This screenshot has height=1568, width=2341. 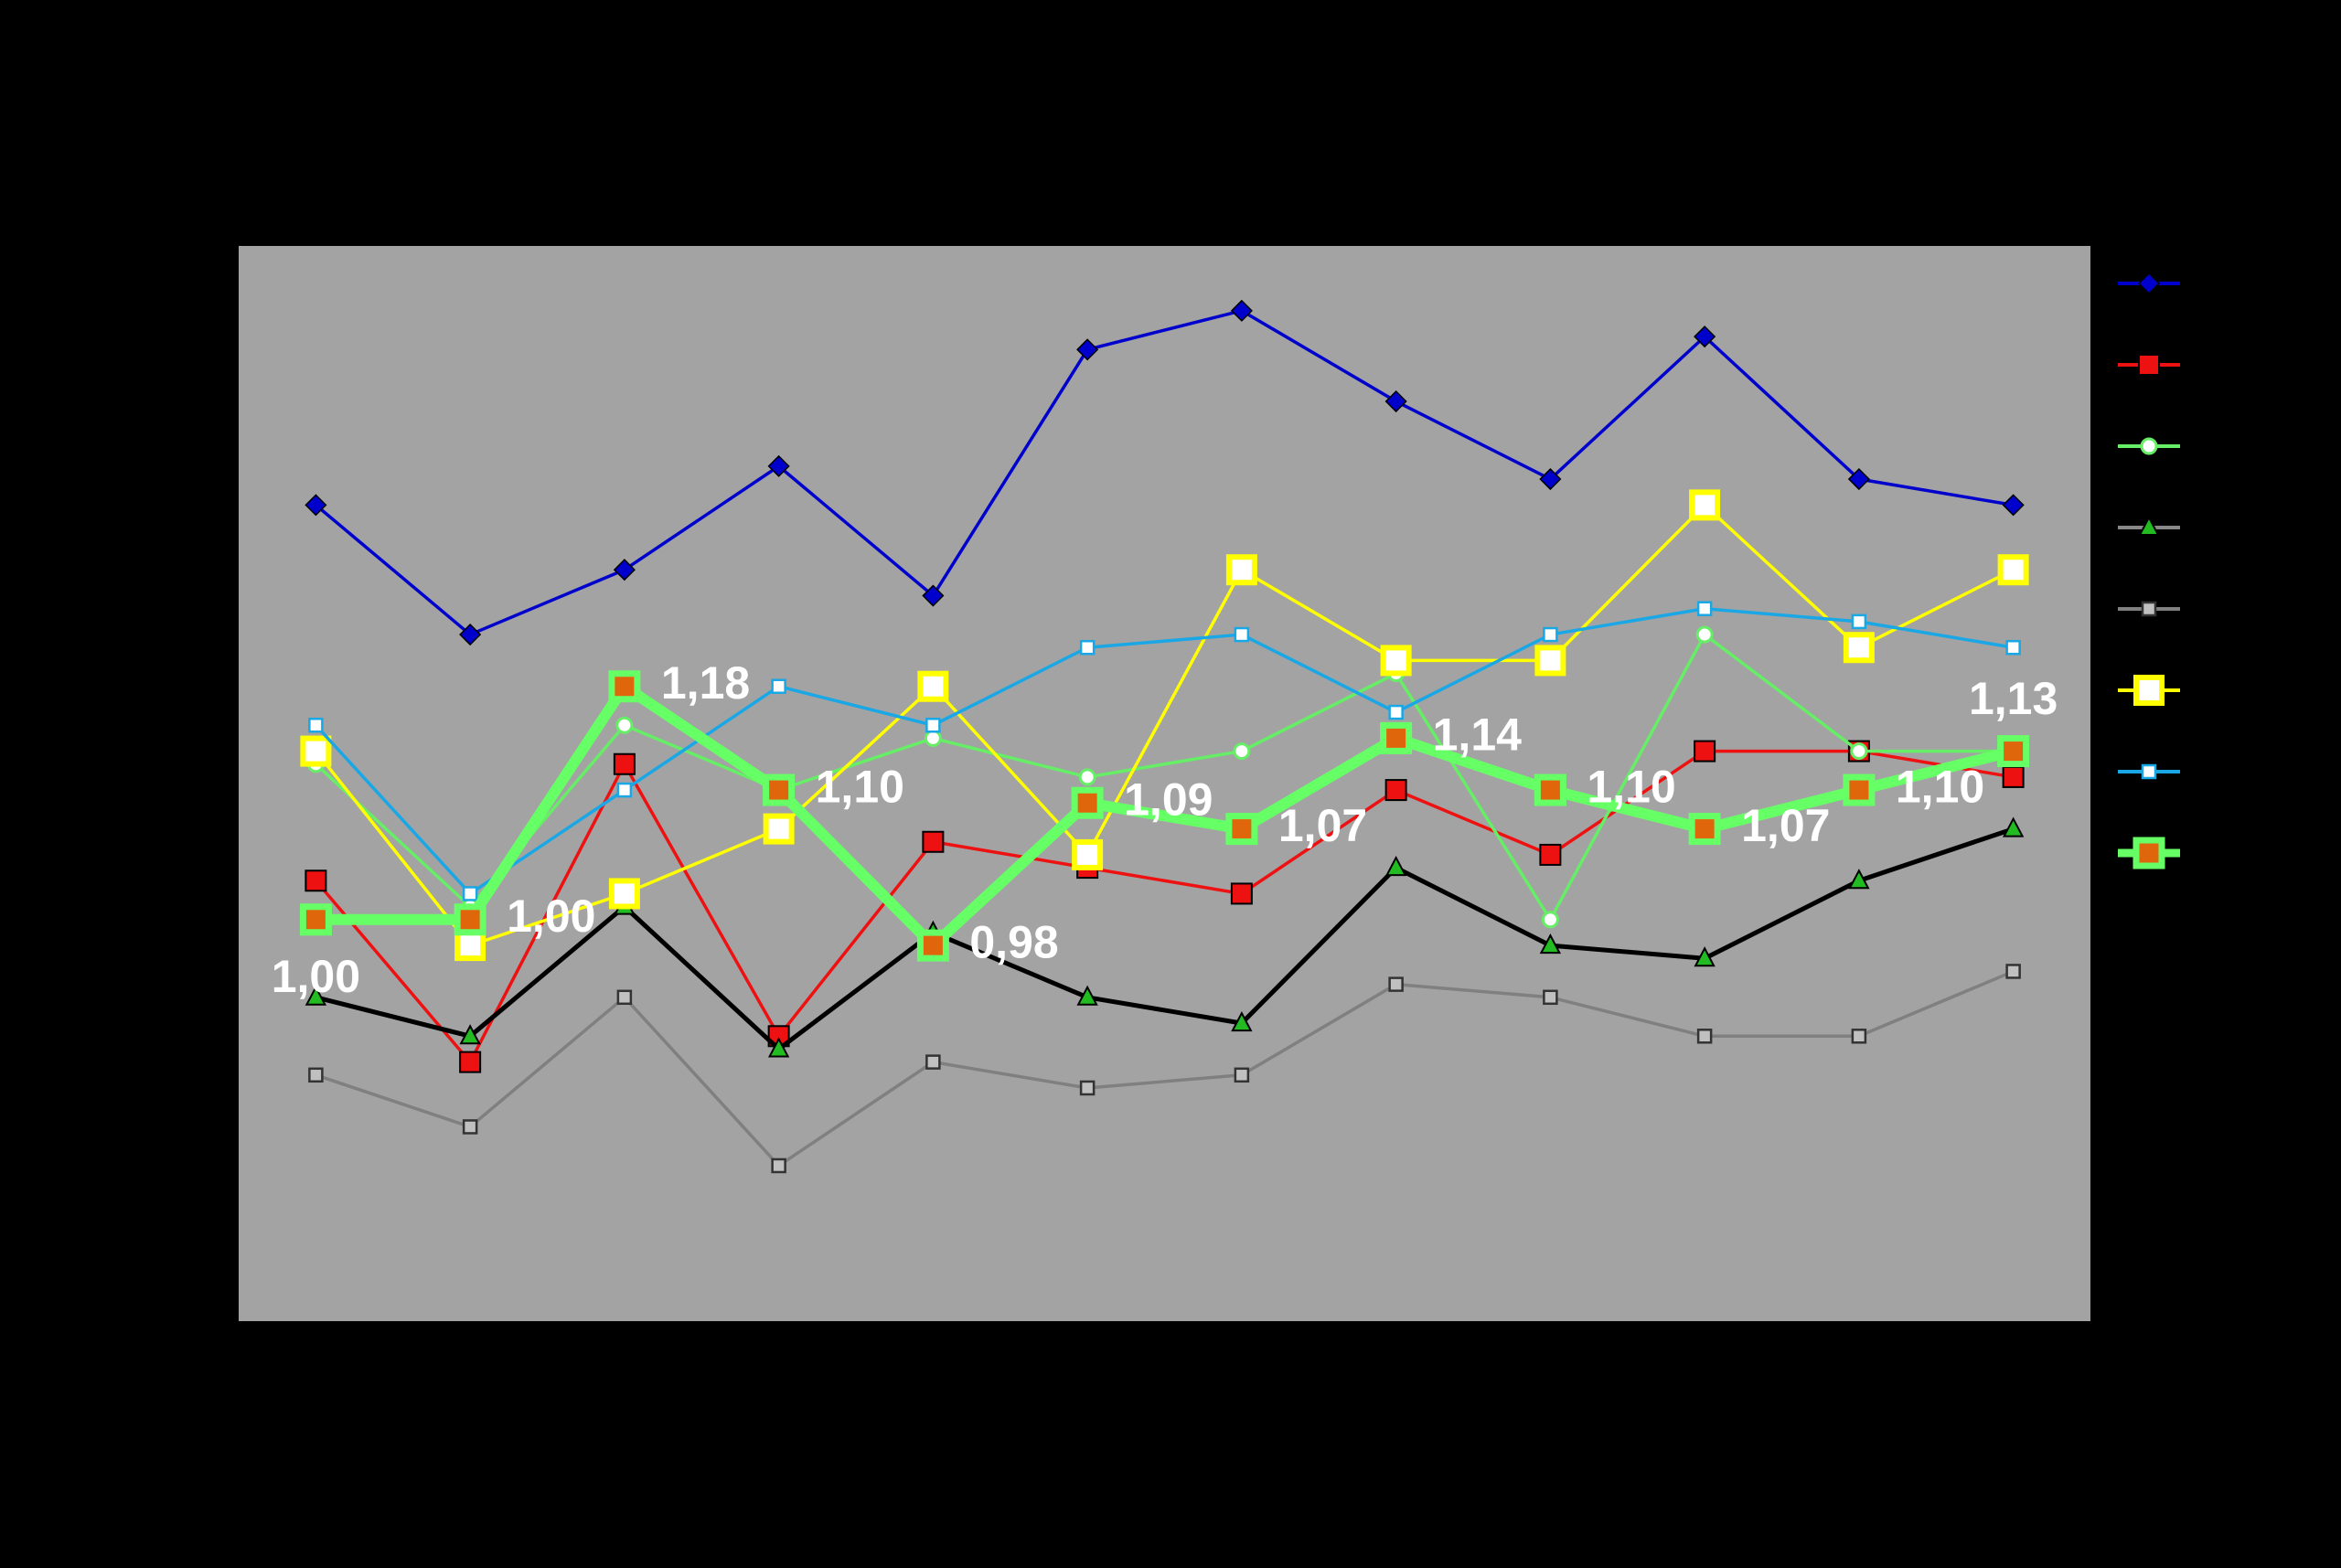 What do you see at coordinates (706, 683) in the screenshot?
I see `data-label: 1,18` at bounding box center [706, 683].